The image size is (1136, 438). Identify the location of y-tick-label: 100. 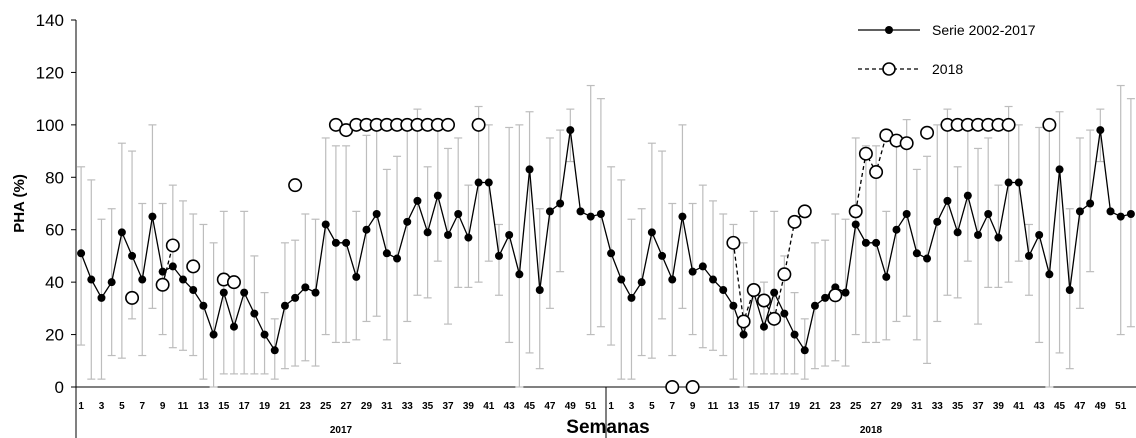
(50, 125).